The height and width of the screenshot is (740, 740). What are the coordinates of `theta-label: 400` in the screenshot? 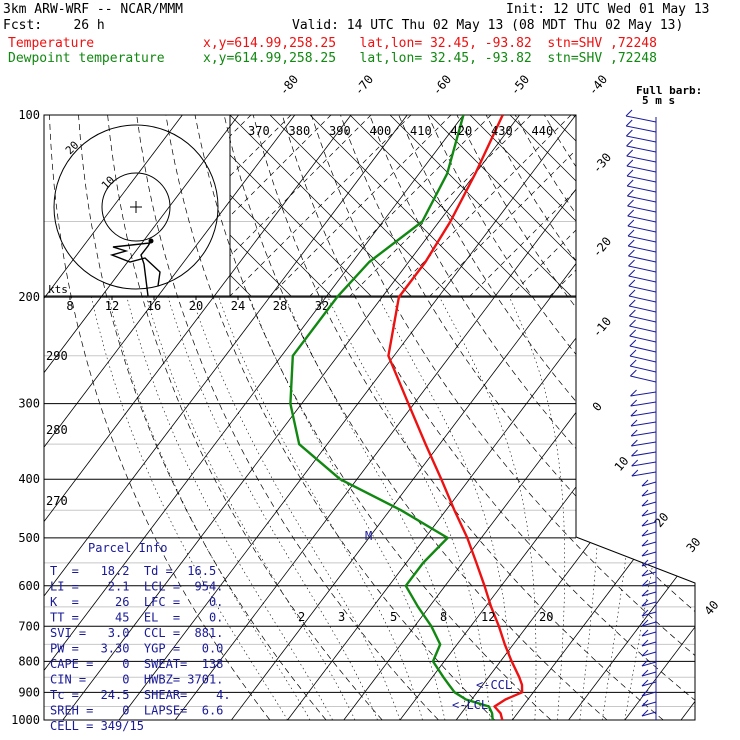 It's located at (381, 131).